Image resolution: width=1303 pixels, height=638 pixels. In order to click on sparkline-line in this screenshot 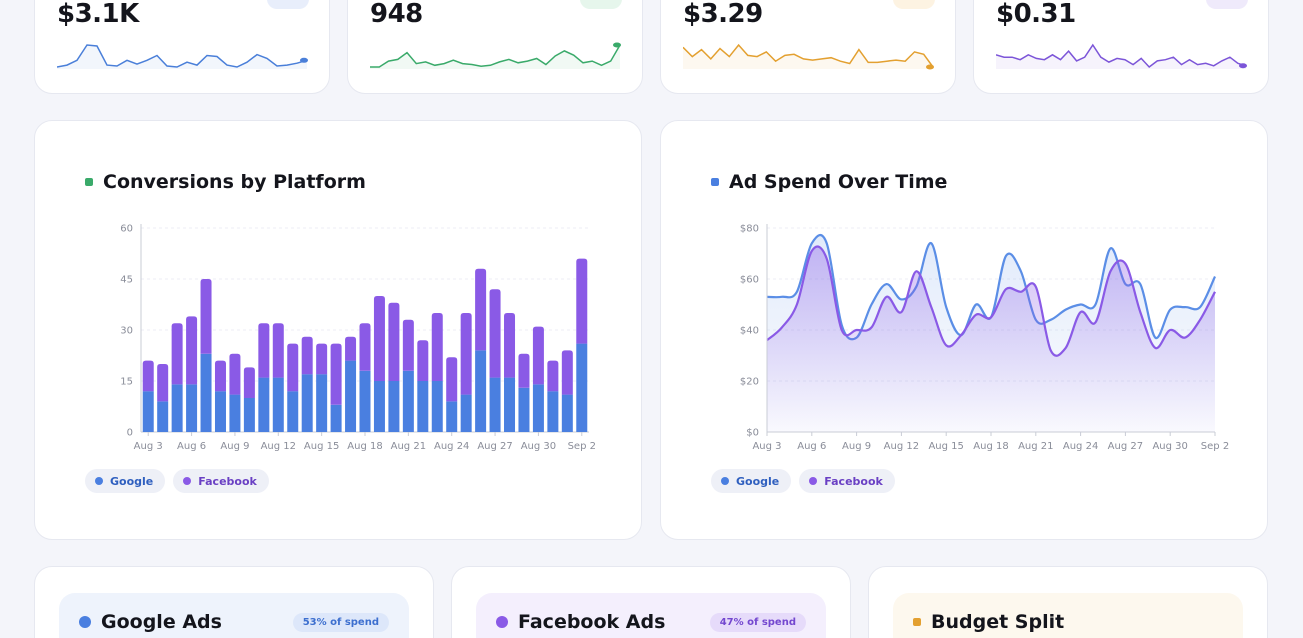, I will do `click(495, 56)`.